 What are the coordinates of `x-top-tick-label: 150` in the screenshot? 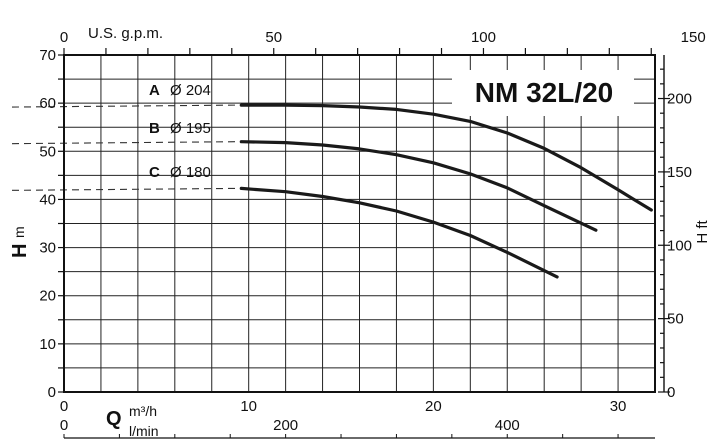 It's located at (693, 37).